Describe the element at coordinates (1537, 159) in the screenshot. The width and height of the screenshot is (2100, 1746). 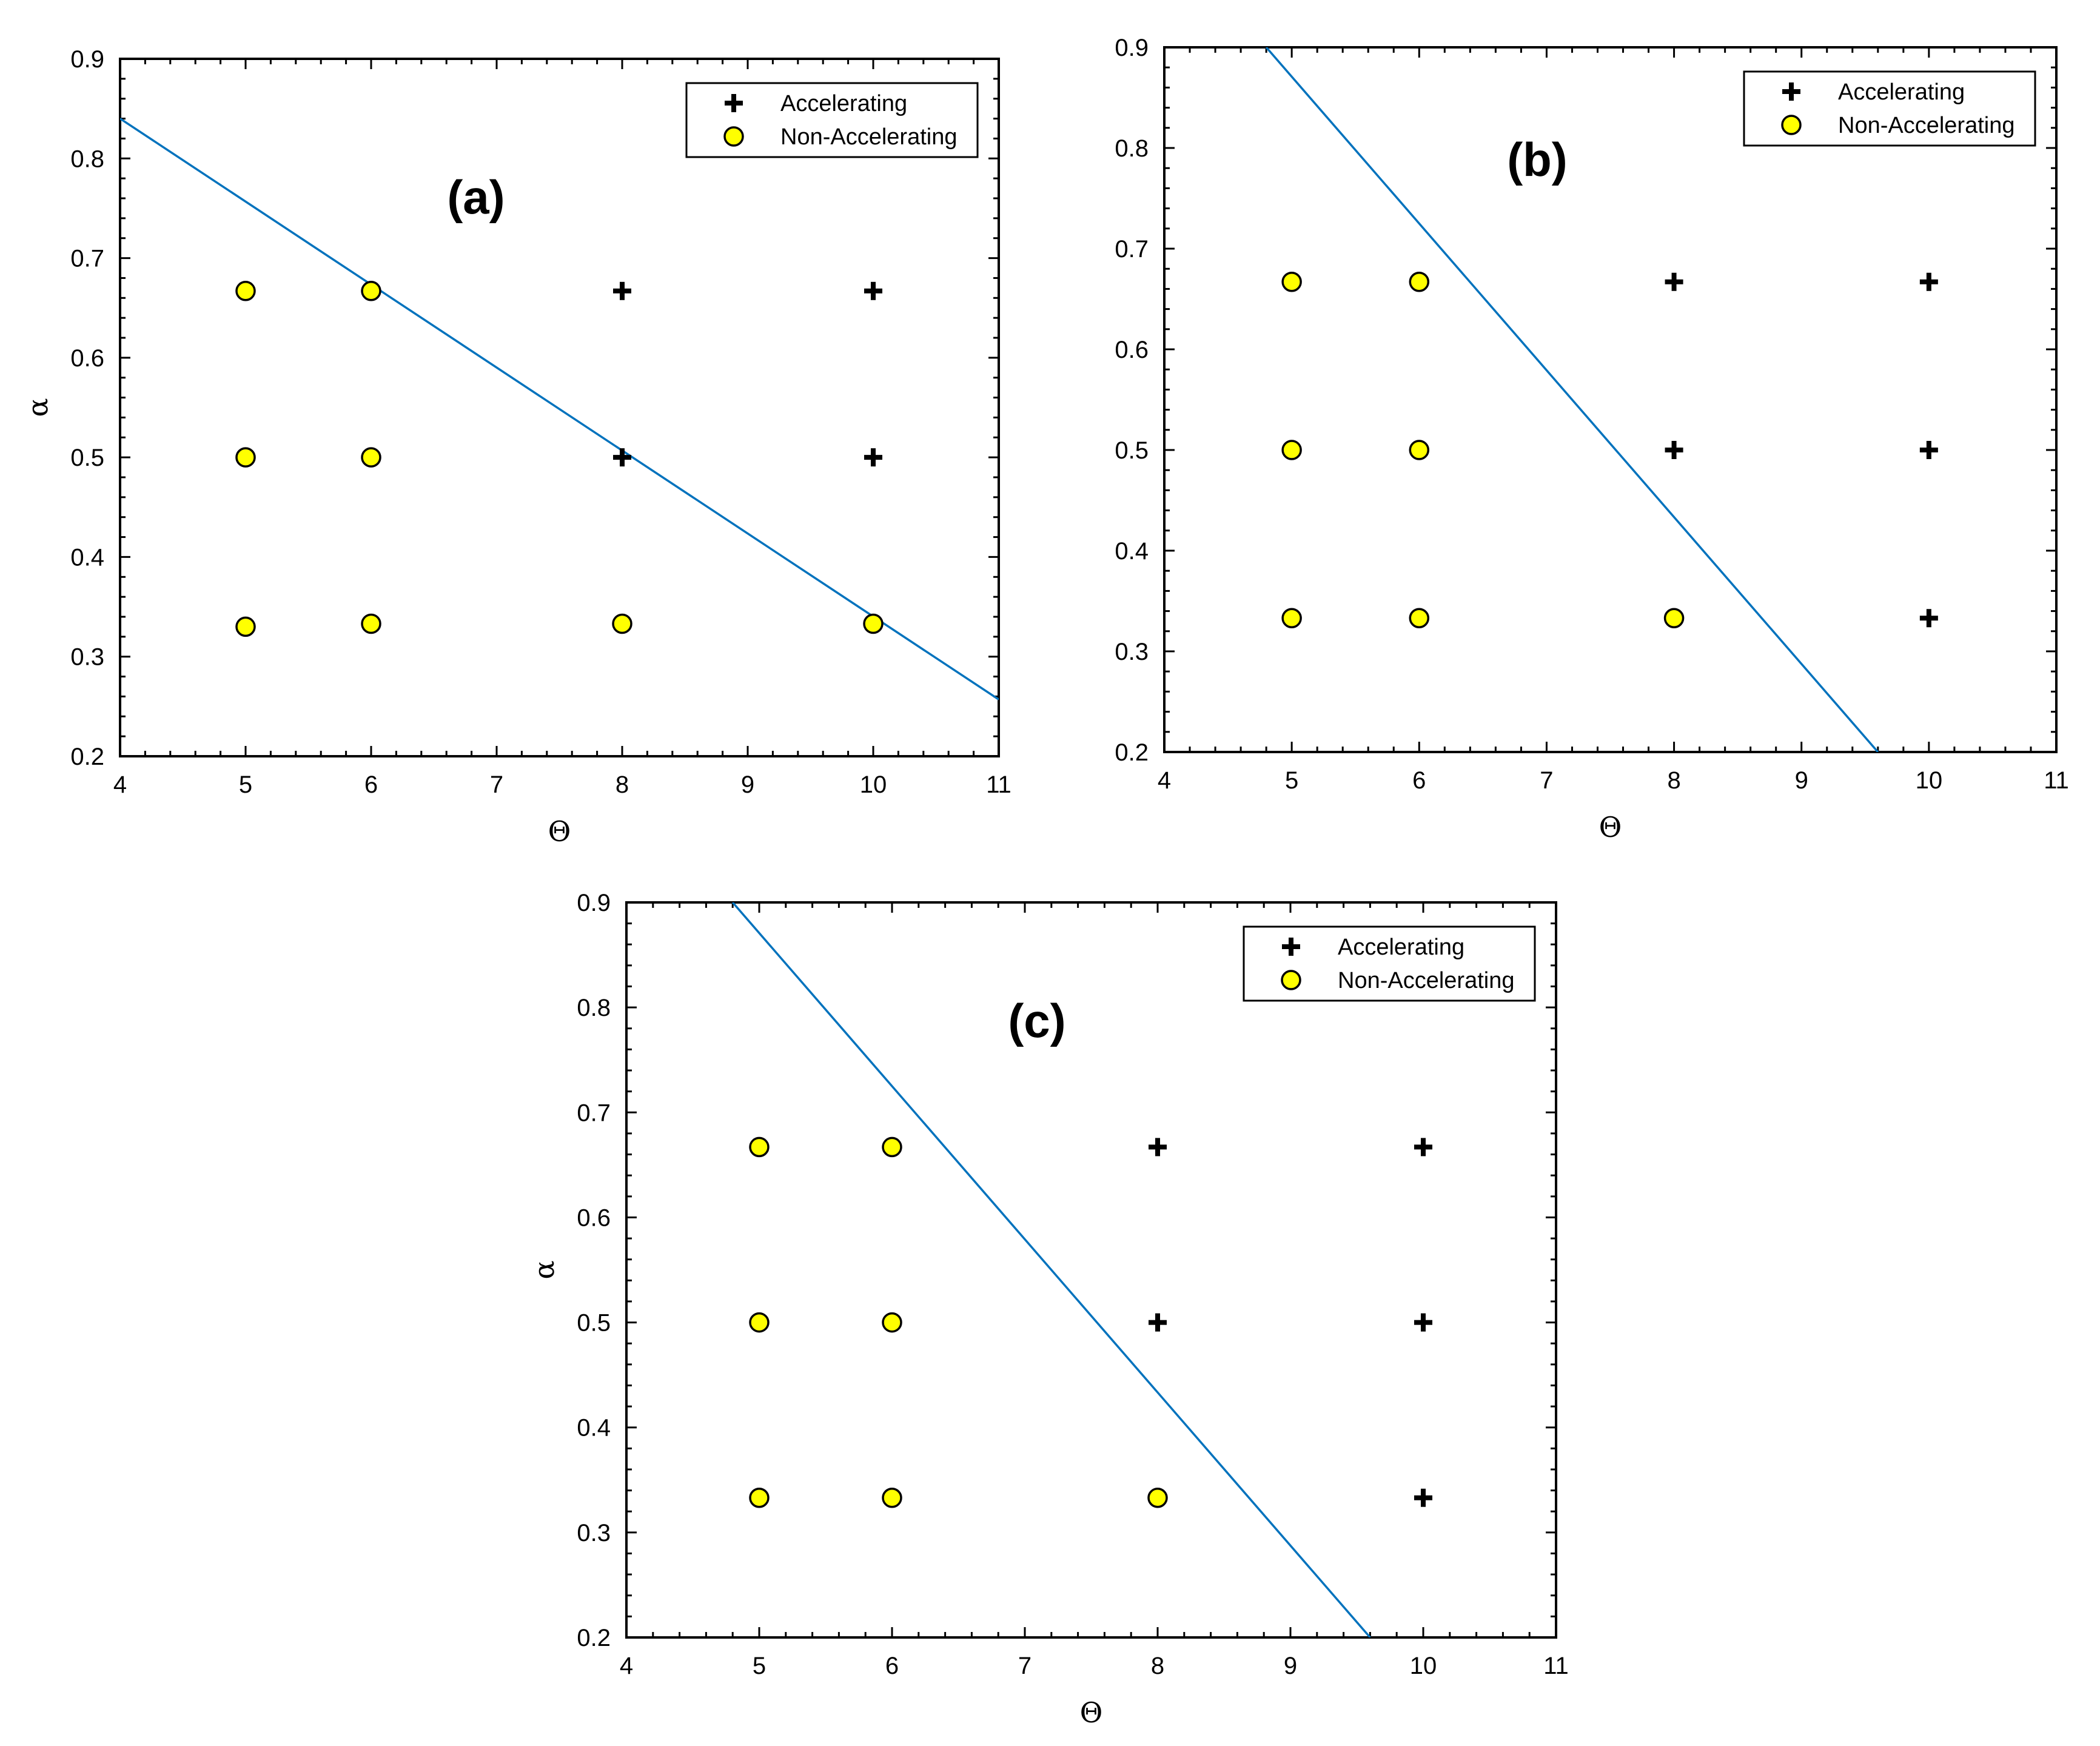
I see `panel-label: (b)` at that location.